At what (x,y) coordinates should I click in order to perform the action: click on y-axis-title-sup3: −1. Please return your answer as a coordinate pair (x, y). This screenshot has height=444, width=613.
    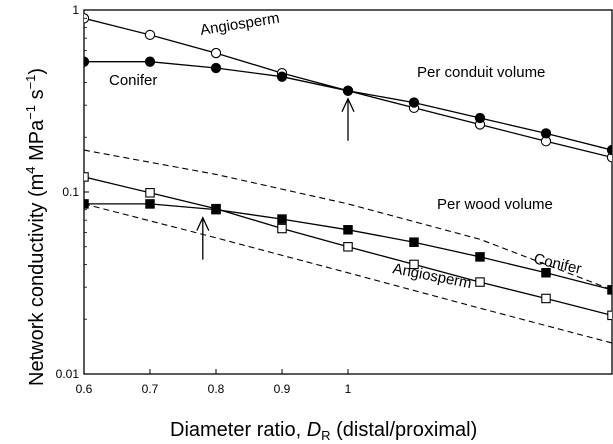
    Looking at the image, I should click on (30, 82).